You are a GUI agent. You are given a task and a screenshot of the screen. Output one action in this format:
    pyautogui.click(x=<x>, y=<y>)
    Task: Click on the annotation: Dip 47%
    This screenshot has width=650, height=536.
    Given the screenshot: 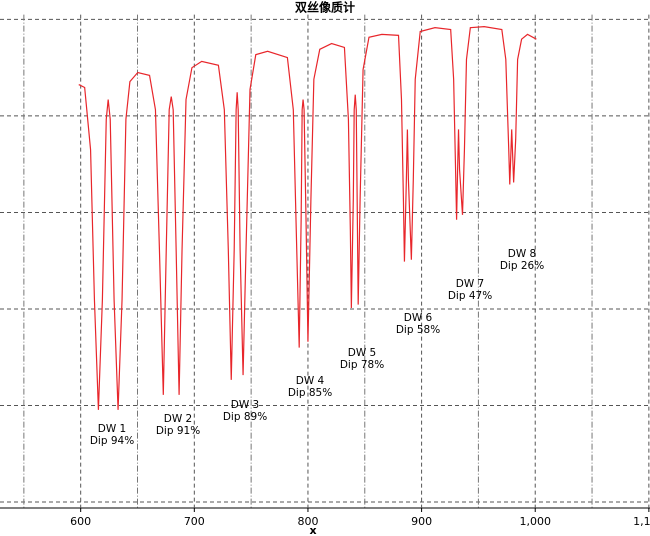 What is the action you would take?
    pyautogui.click(x=470, y=296)
    